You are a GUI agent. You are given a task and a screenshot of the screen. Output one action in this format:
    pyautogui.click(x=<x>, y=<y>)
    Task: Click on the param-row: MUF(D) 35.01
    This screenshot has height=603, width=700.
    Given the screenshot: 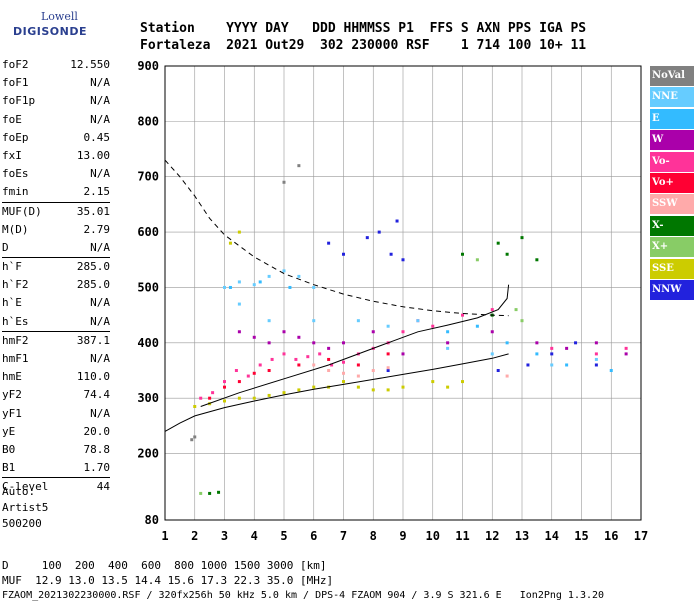 What is the action you would take?
    pyautogui.click(x=56, y=212)
    